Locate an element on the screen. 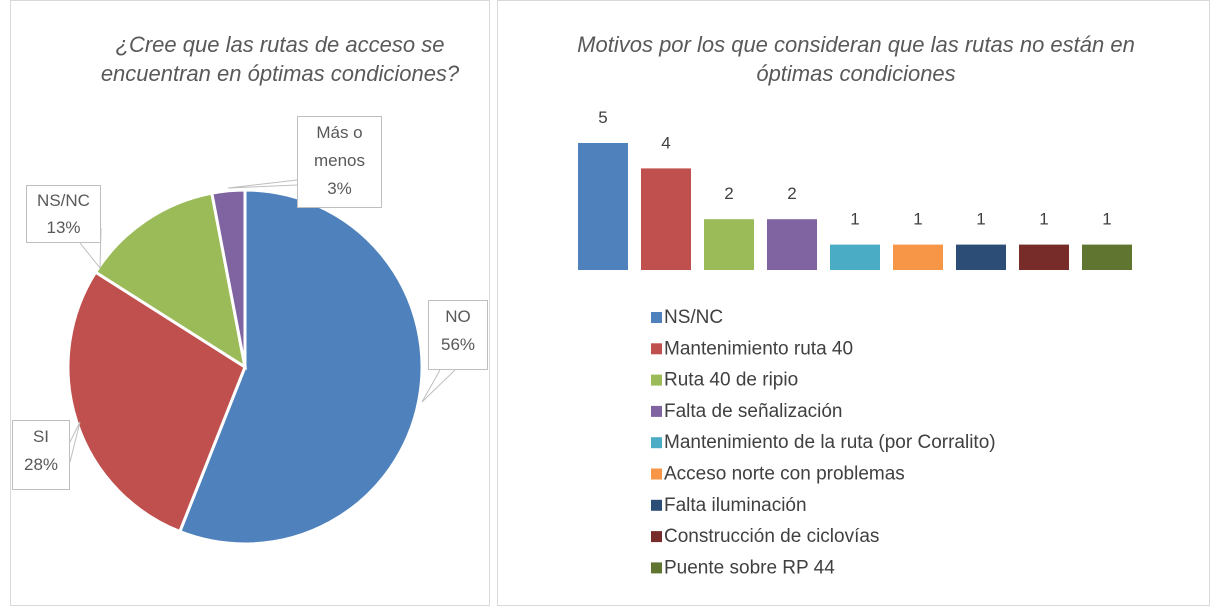  legend-label: Ruta 40 de ripio is located at coordinates (731, 380).